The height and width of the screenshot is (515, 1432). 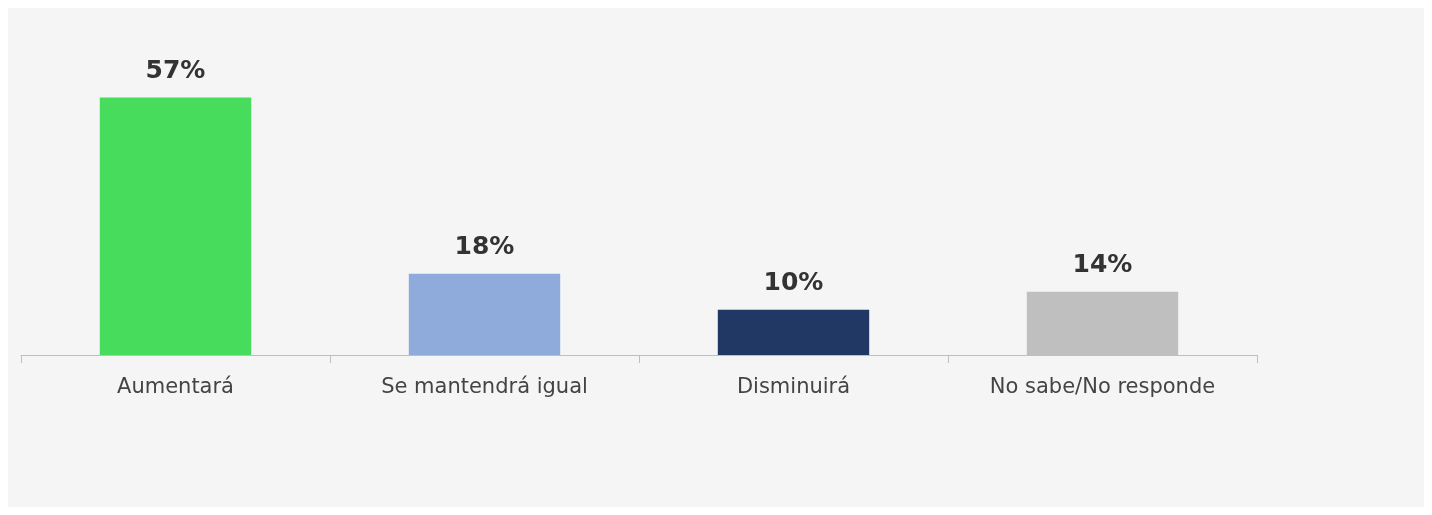 I want to click on x-tick-label: Se mantendrá igual, so click(x=484, y=385).